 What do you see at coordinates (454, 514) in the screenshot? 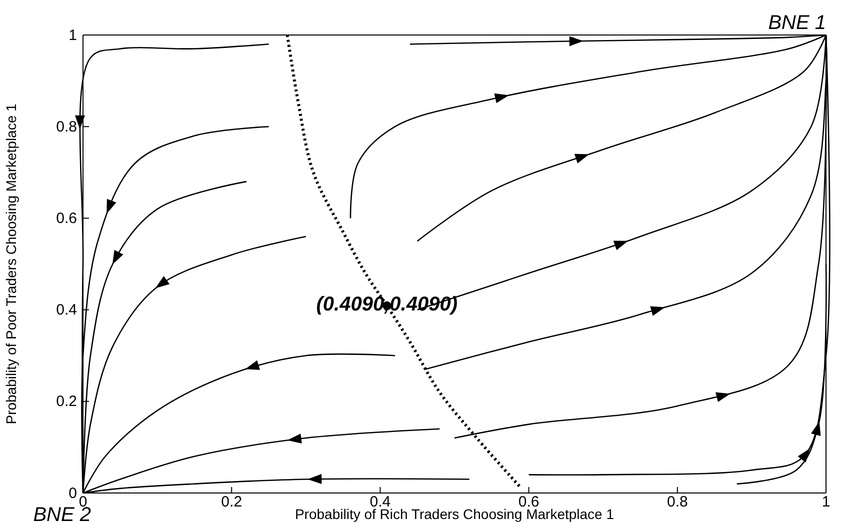
I see `x-axis-title: Probability of Rich Traders Choosing Marketplace 1` at bounding box center [454, 514].